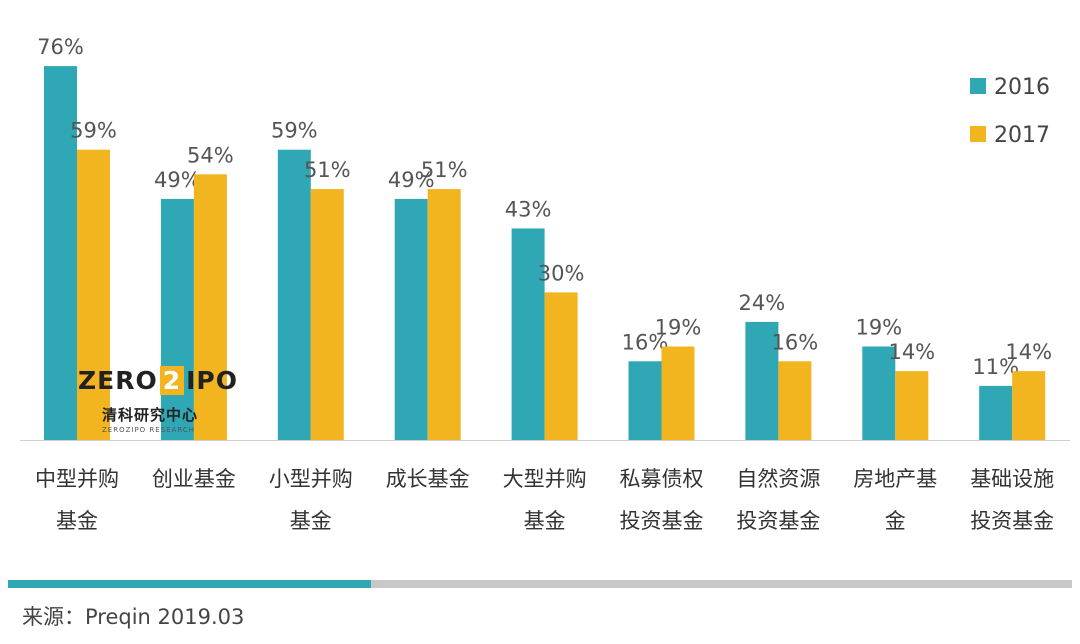 This screenshot has width=1080, height=644. What do you see at coordinates (177, 180) in the screenshot?
I see `value-label-2016-2: 49%` at bounding box center [177, 180].